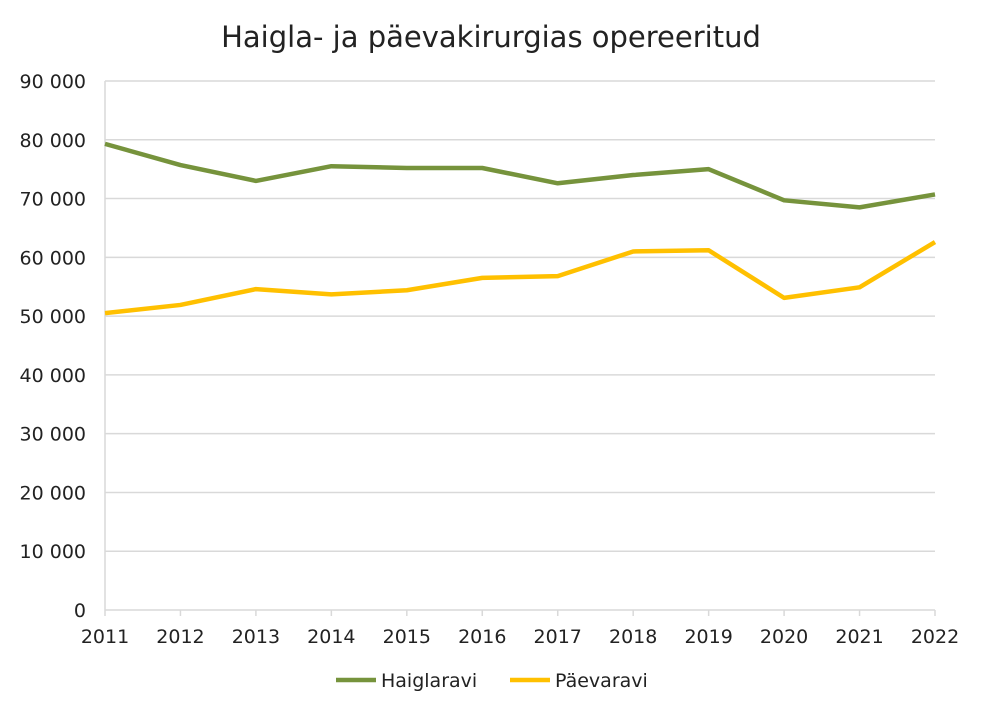 This screenshot has height=715, width=982. What do you see at coordinates (935, 637) in the screenshot?
I see `x-tick-label: 2022` at bounding box center [935, 637].